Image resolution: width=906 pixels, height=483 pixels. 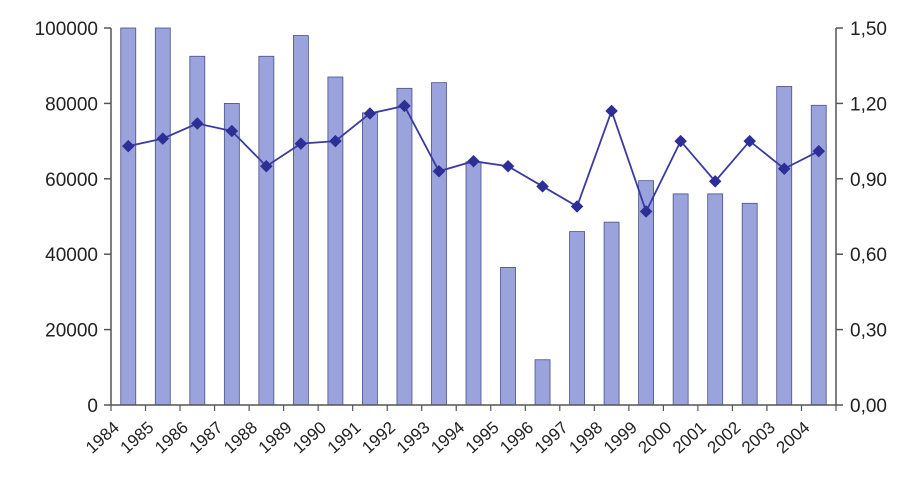 What do you see at coordinates (413, 437) in the screenshot?
I see `x-axis-category-label: 1993` at bounding box center [413, 437].